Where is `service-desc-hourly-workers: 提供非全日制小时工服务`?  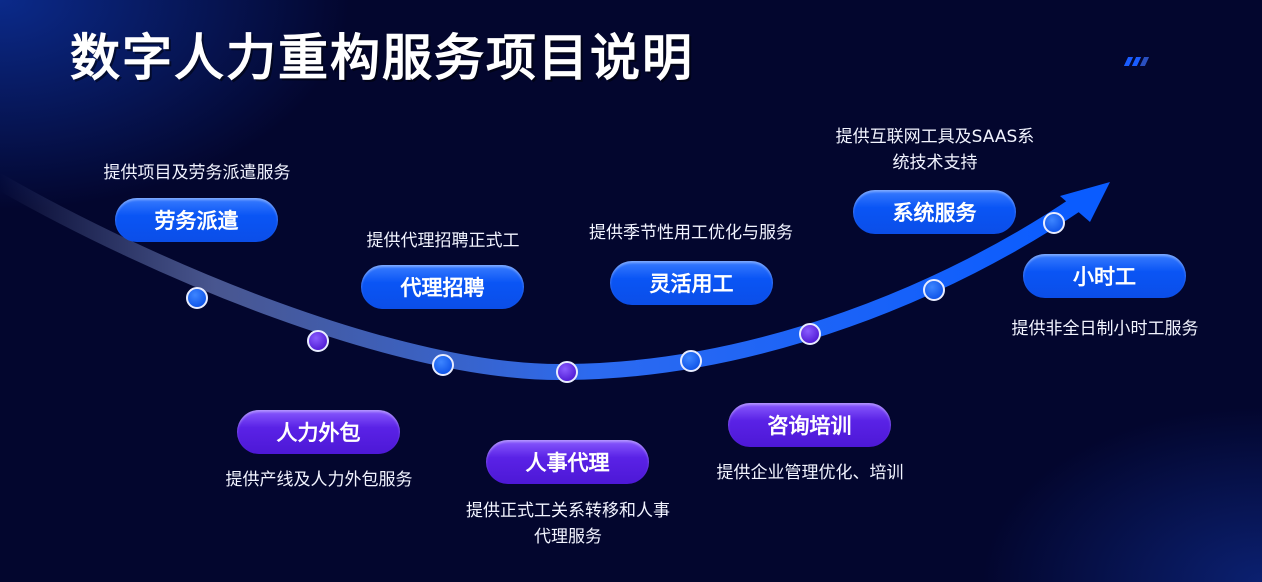
service-desc-hourly-workers: 提供非全日制小时工服务 is located at coordinates (1105, 329).